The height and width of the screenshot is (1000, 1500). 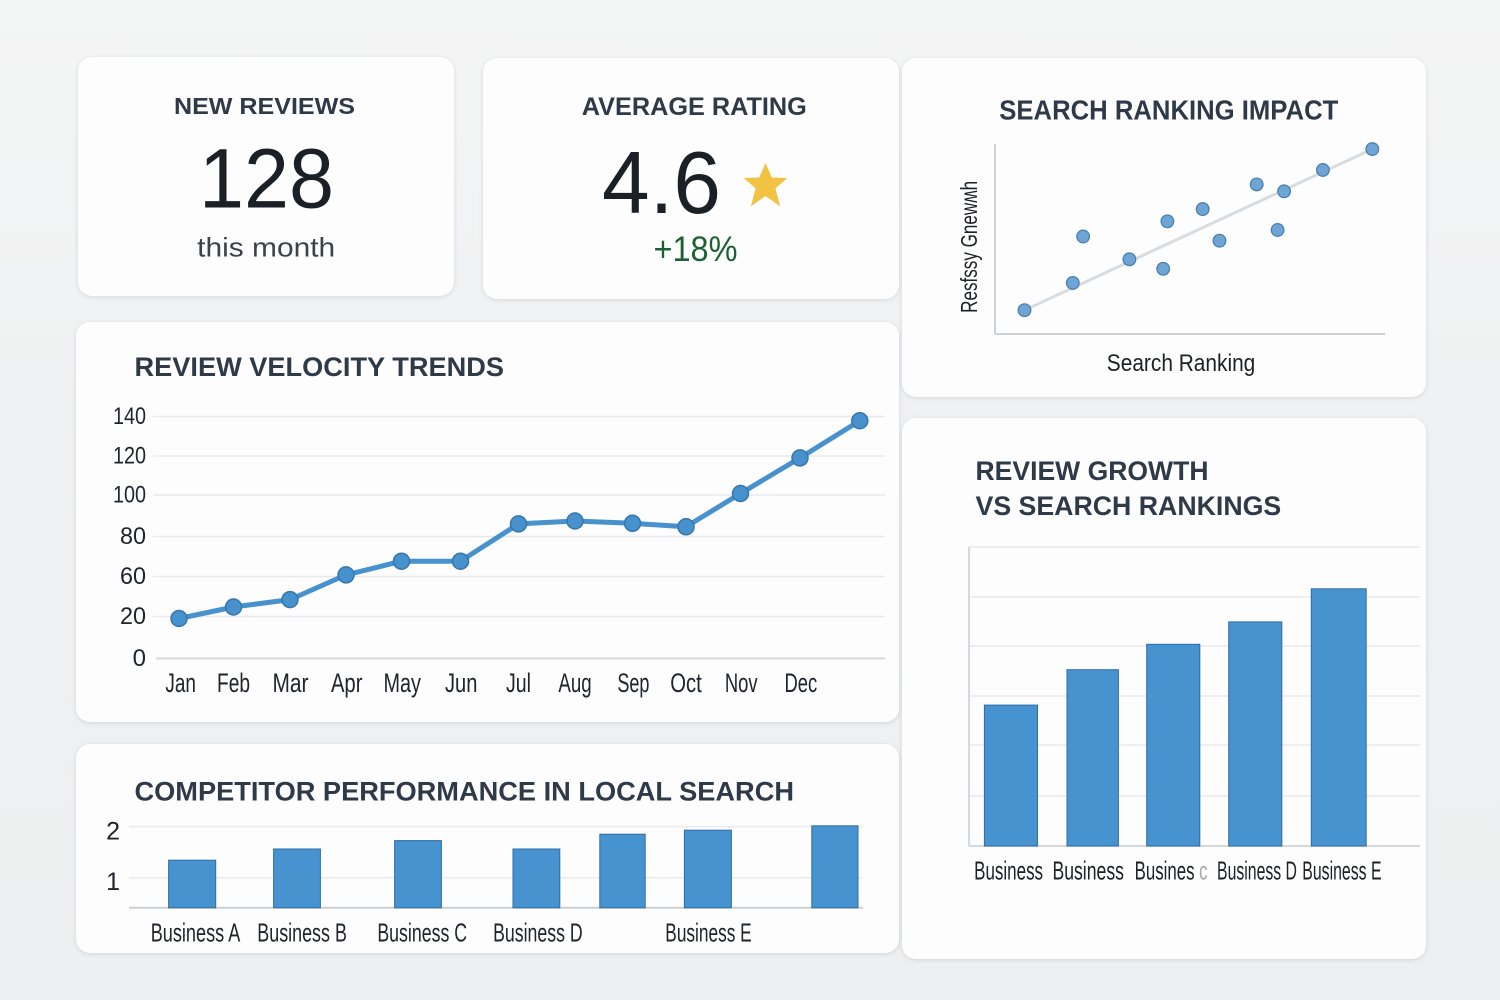 What do you see at coordinates (1092, 471) in the screenshot?
I see `svg-text: REVIEW GROWTH` at bounding box center [1092, 471].